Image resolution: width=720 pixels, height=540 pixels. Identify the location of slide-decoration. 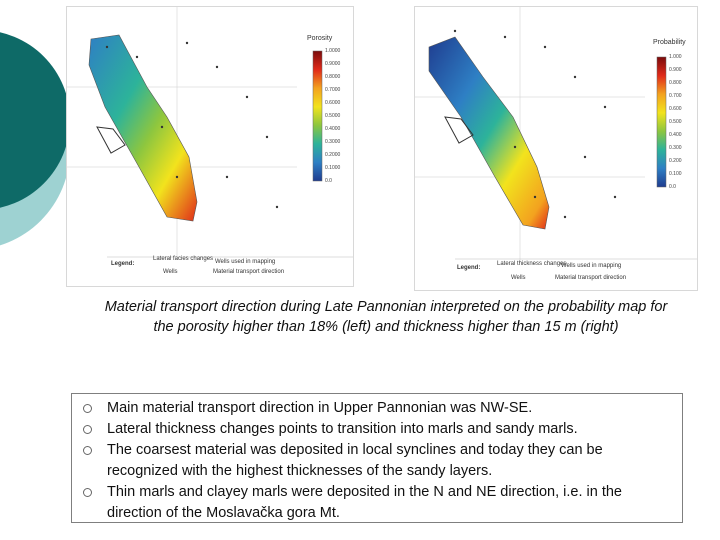
(35, 150).